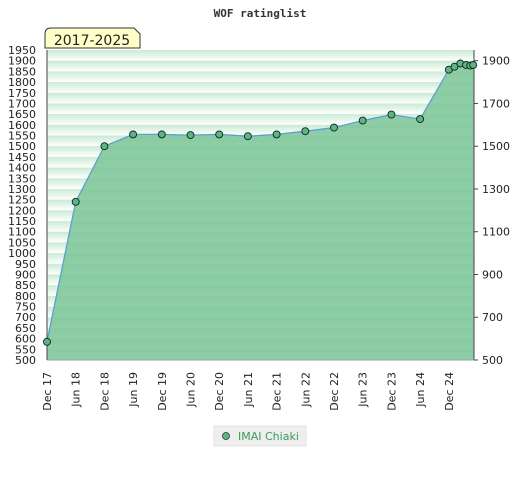 The width and height of the screenshot is (520, 480). What do you see at coordinates (22, 210) in the screenshot?
I see `left-tick-label: 1200` at bounding box center [22, 210].